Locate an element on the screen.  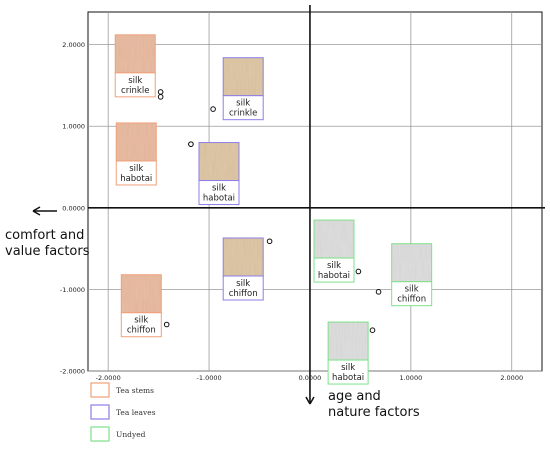
axis-label-left: comfort and is located at coordinates (44, 235).